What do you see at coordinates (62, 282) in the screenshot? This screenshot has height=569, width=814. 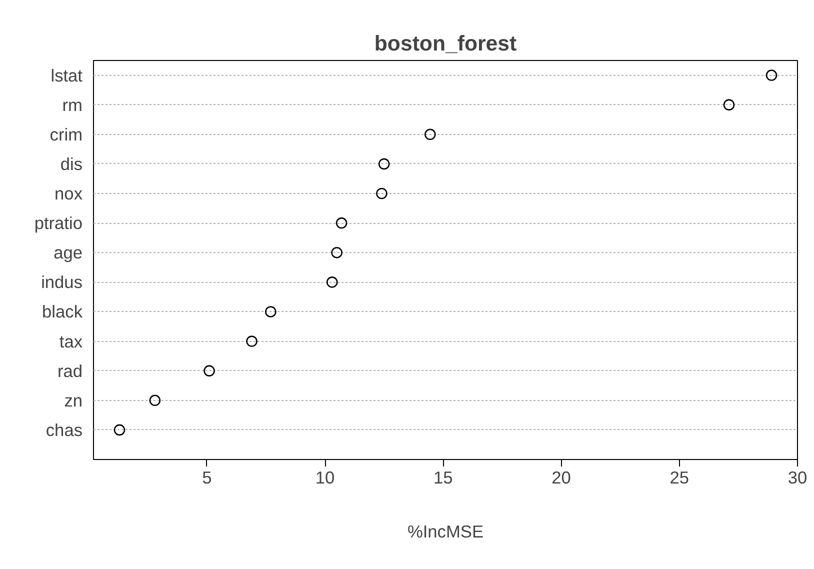 I see `y-tick-label: indus` at bounding box center [62, 282].